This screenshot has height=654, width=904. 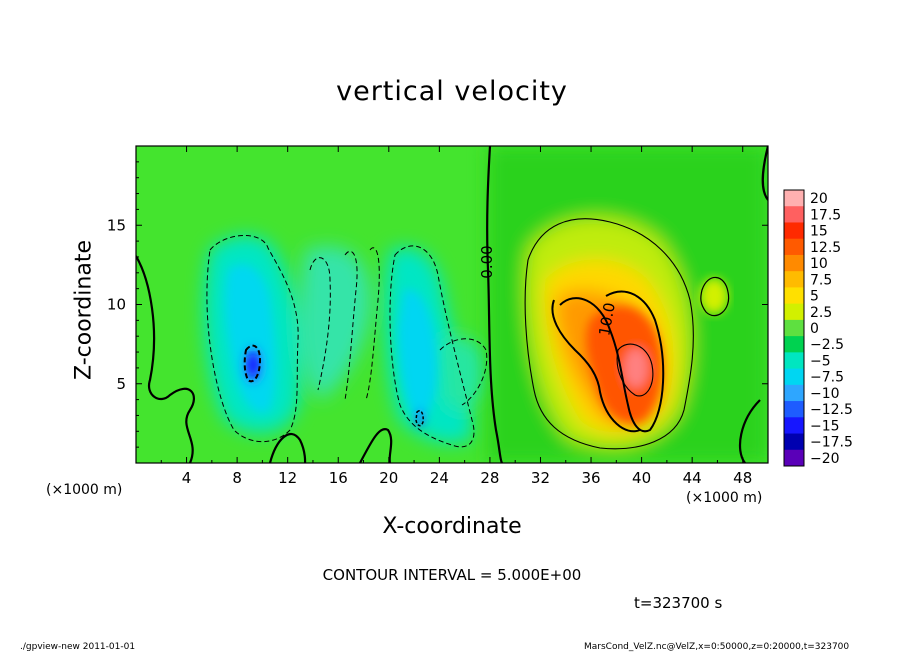 What do you see at coordinates (825, 426) in the screenshot?
I see `colorbar-label: −15` at bounding box center [825, 426].